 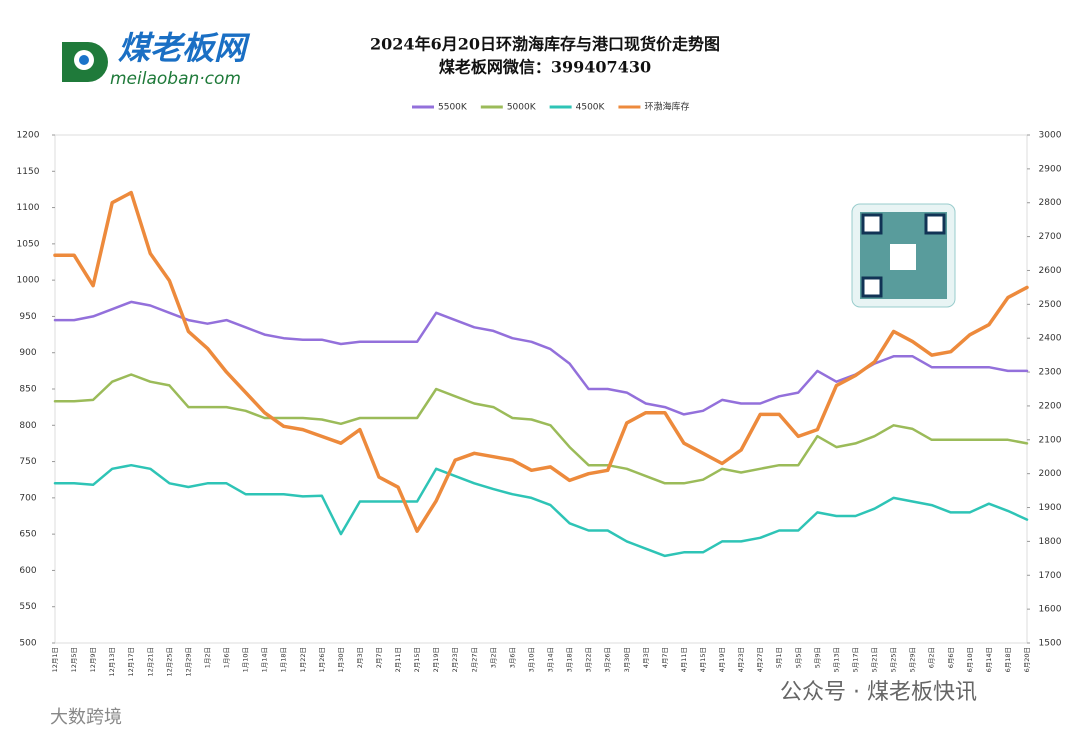 What do you see at coordinates (246, 659) in the screenshot?
I see `x-tick-label: 1月10日` at bounding box center [246, 659].